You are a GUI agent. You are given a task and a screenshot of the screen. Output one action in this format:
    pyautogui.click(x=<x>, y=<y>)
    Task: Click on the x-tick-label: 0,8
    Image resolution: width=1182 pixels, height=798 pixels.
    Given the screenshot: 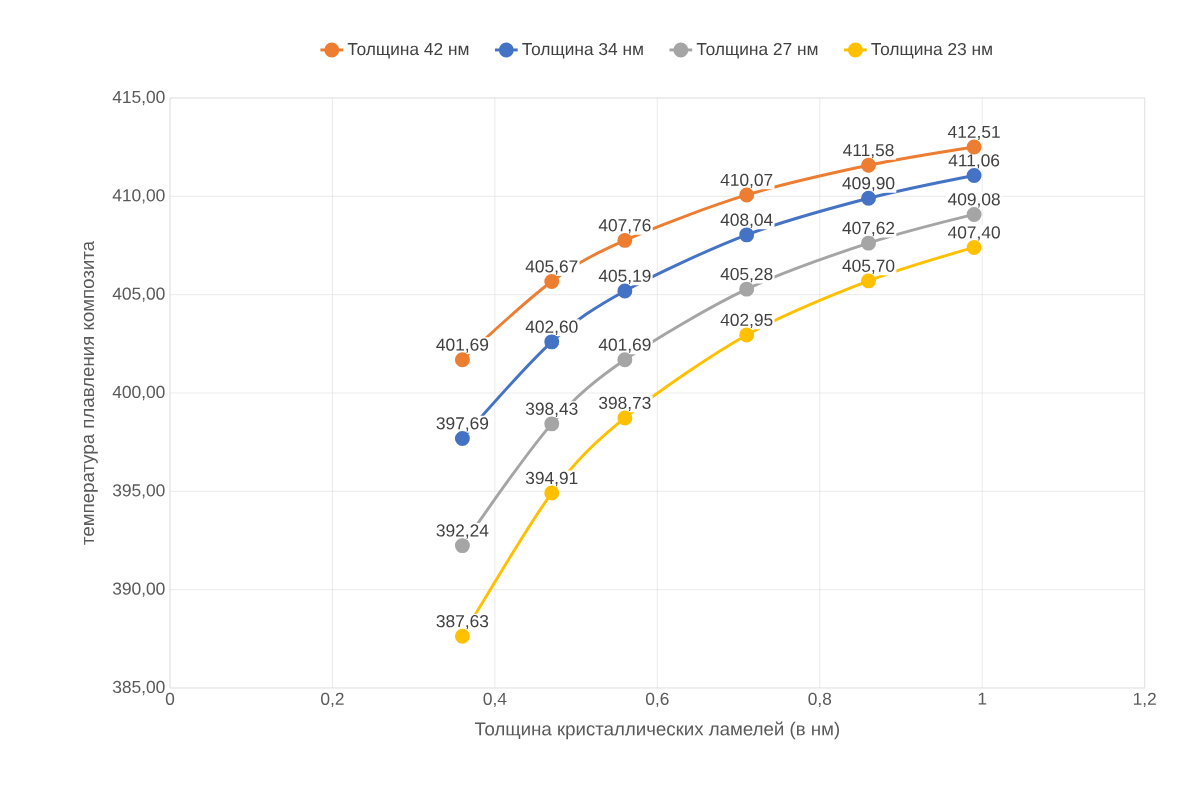 What is the action you would take?
    pyautogui.click(x=820, y=700)
    